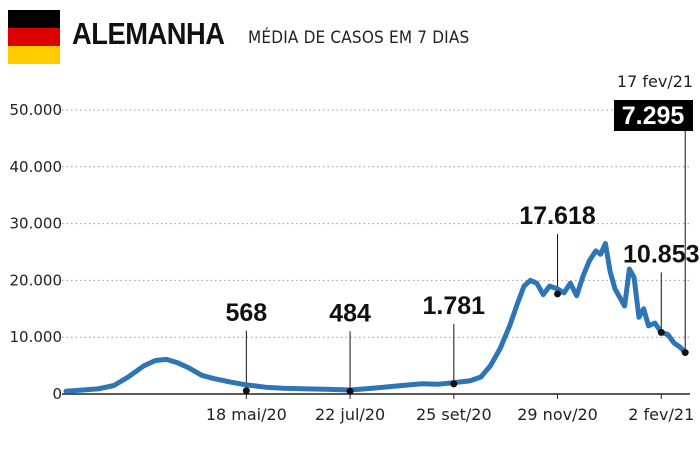  I want to click on y-tick-label: 30.000, so click(36, 224).